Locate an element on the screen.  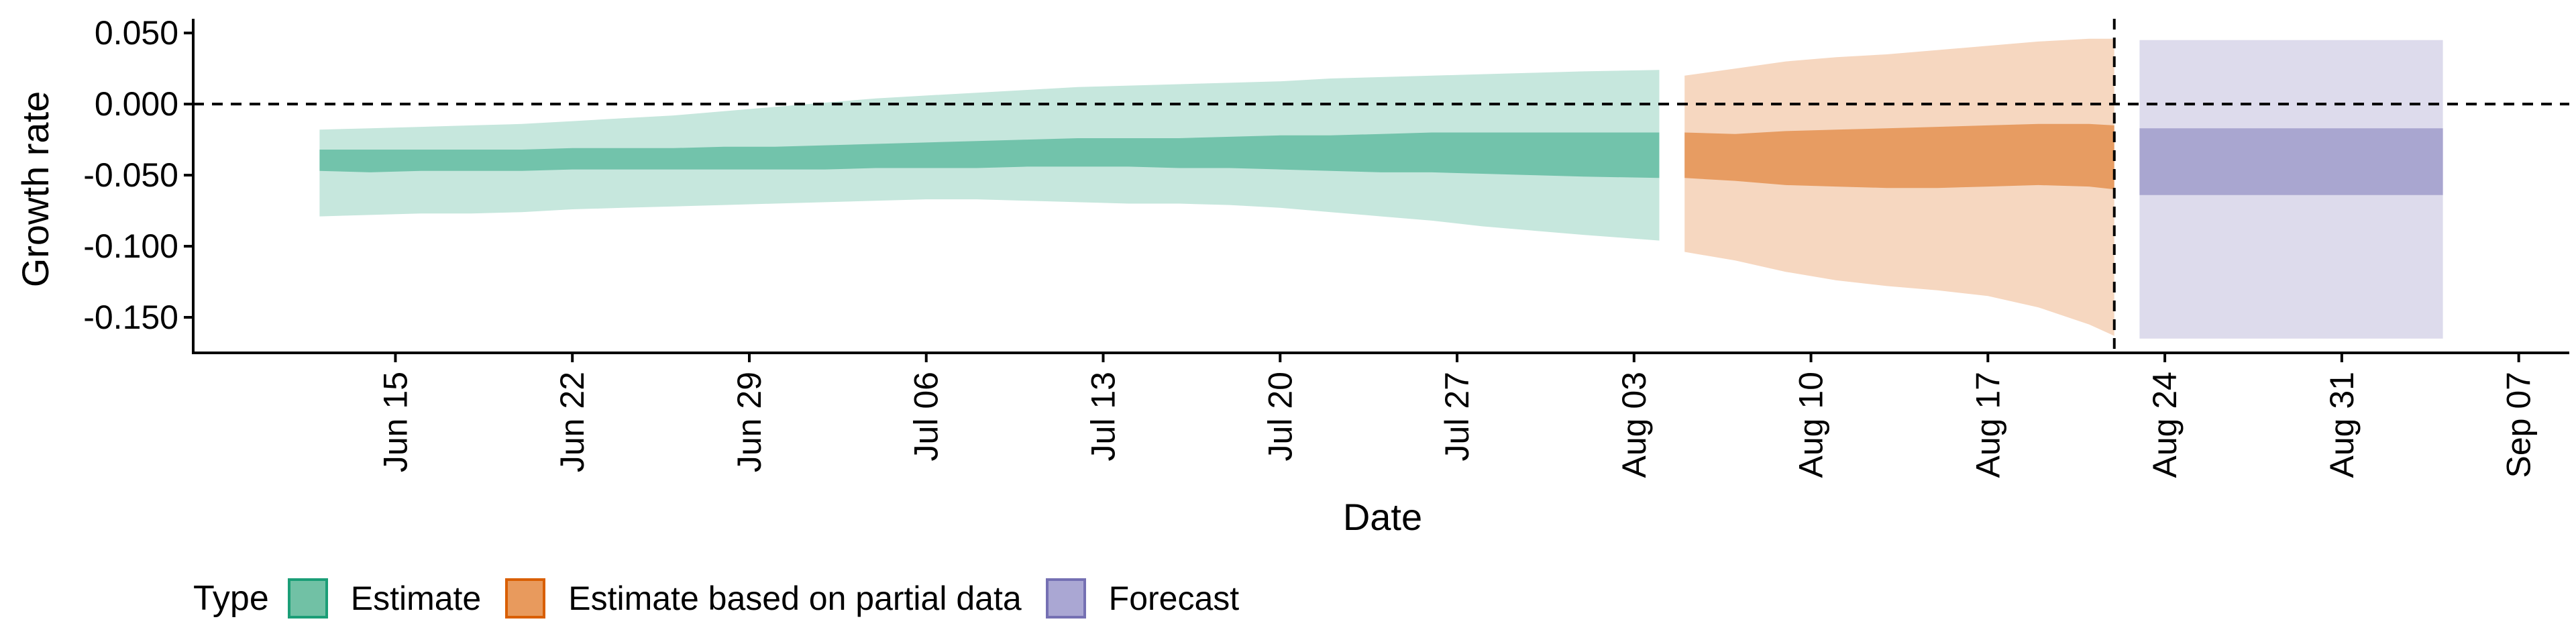
legend-swatch-estimate is located at coordinates (307, 598).